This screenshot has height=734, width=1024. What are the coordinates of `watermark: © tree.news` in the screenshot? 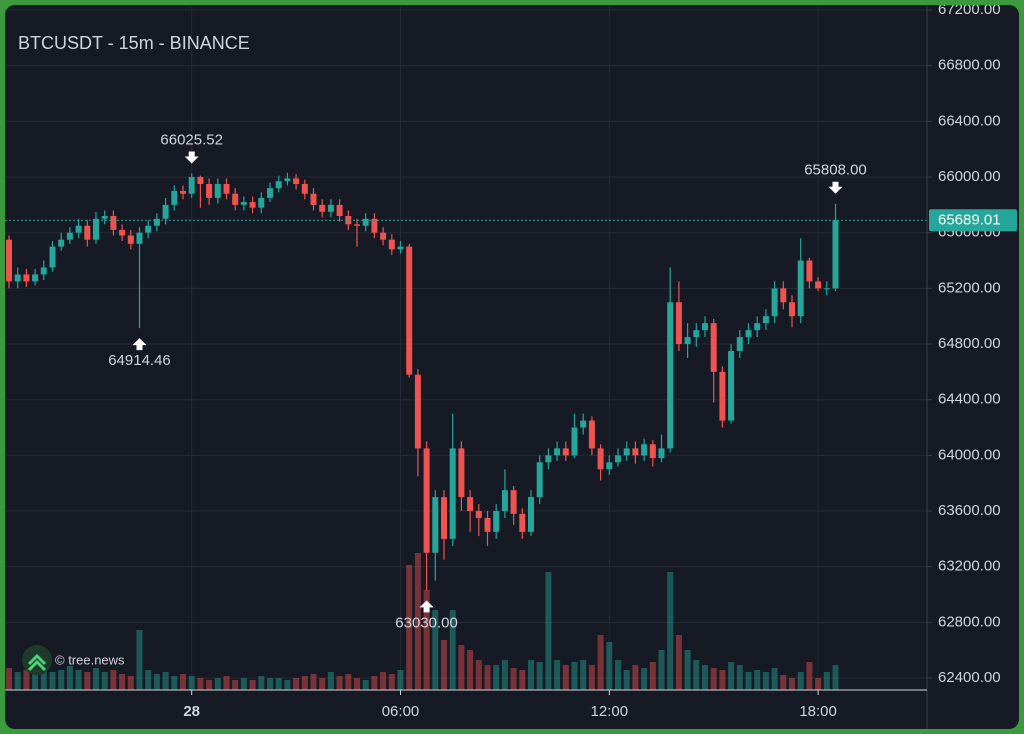 It's located at (90, 659).